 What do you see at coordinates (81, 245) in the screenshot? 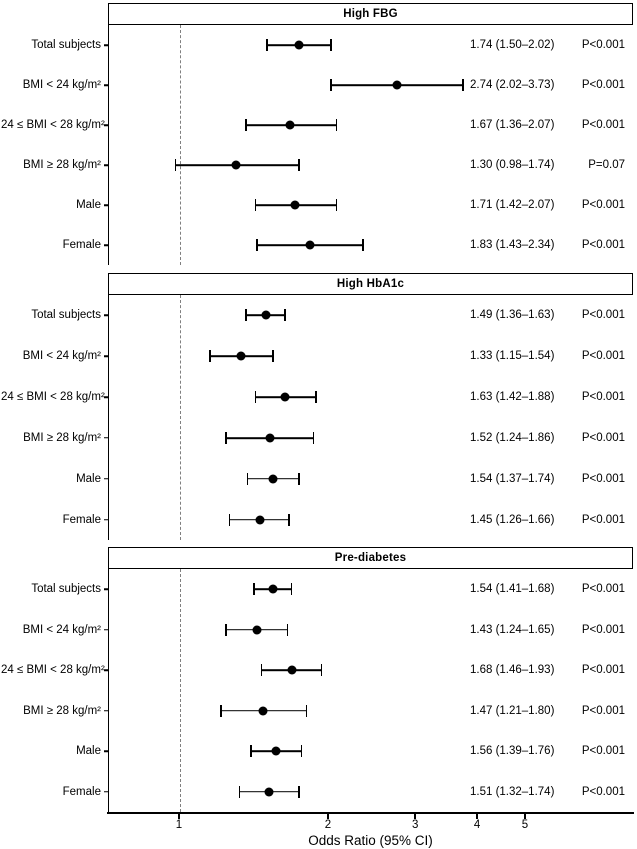
I see `row-label: Female` at bounding box center [81, 245].